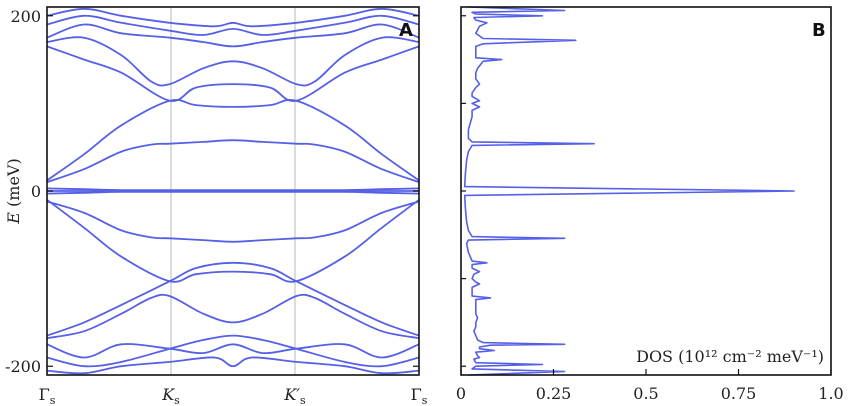 This screenshot has width=850, height=406. I want to click on y-tick-label: 200, so click(25, 16).